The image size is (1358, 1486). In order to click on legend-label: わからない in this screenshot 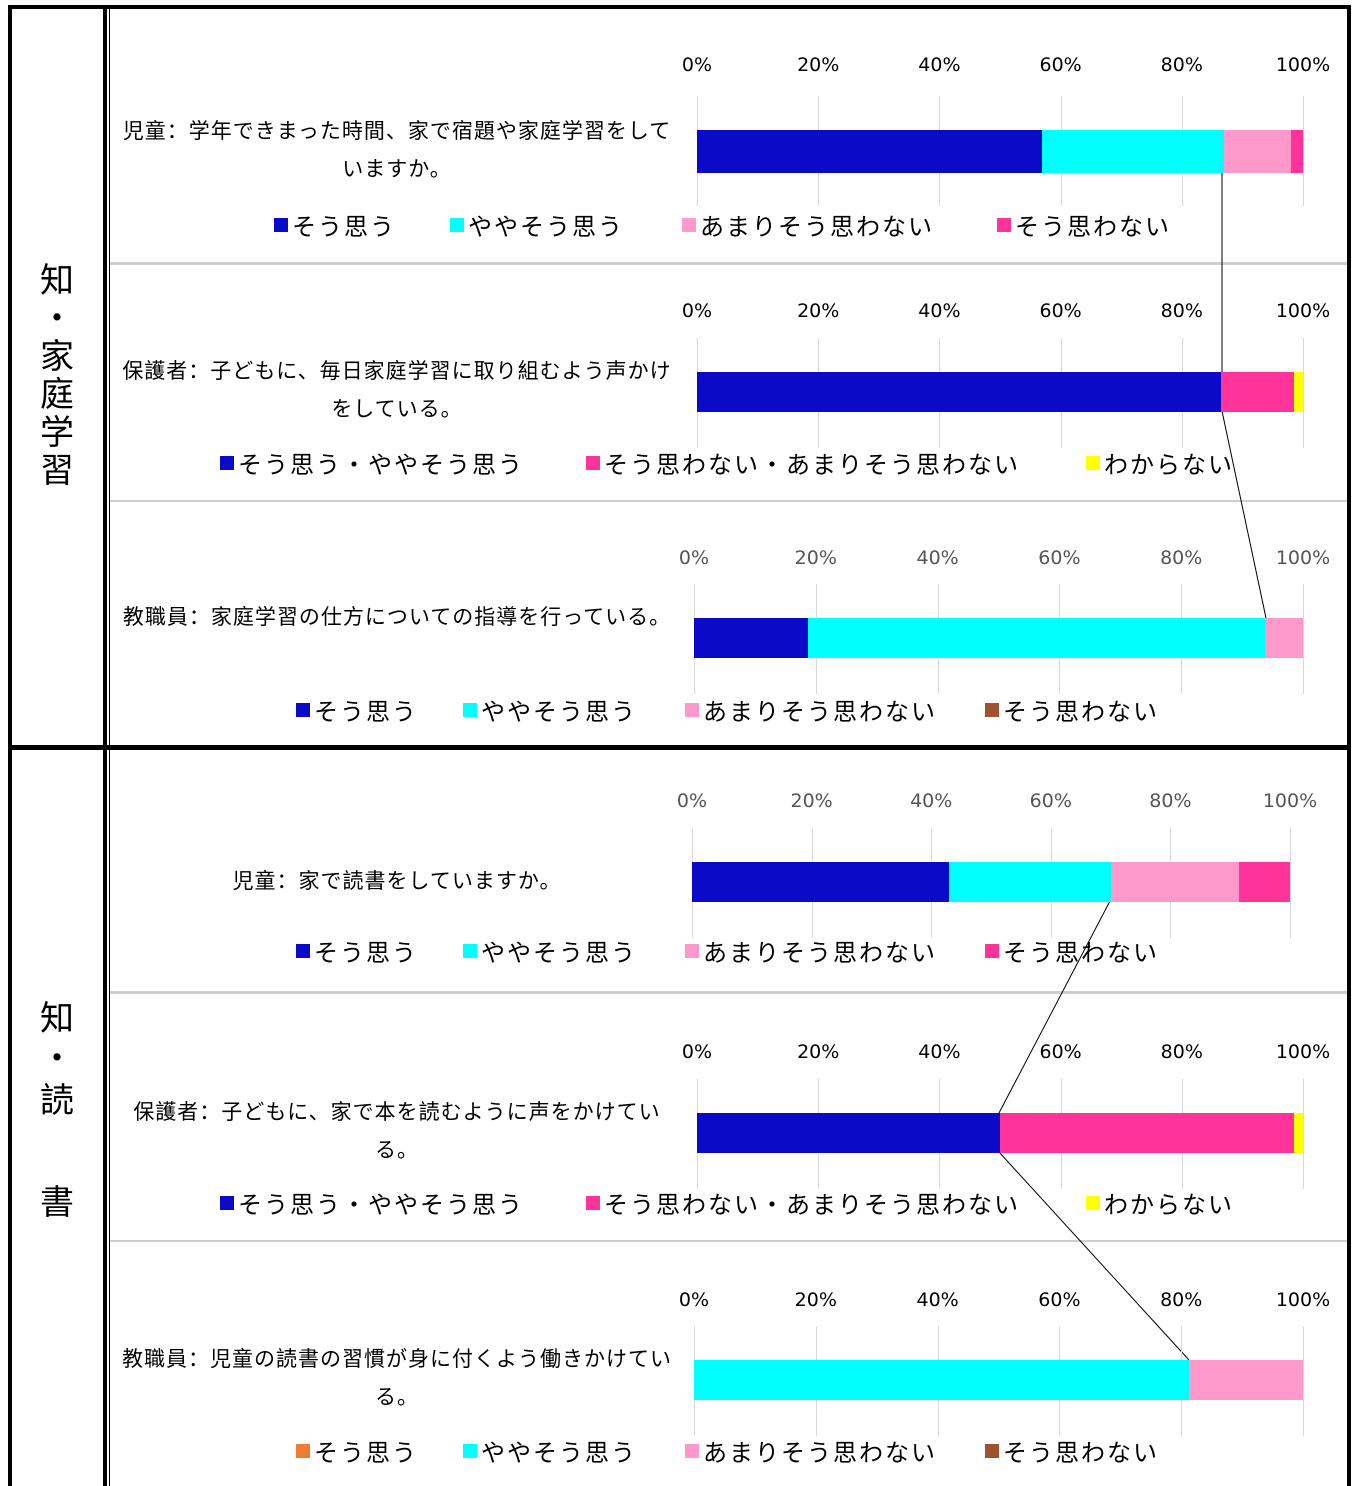, I will do `click(1169, 465)`.